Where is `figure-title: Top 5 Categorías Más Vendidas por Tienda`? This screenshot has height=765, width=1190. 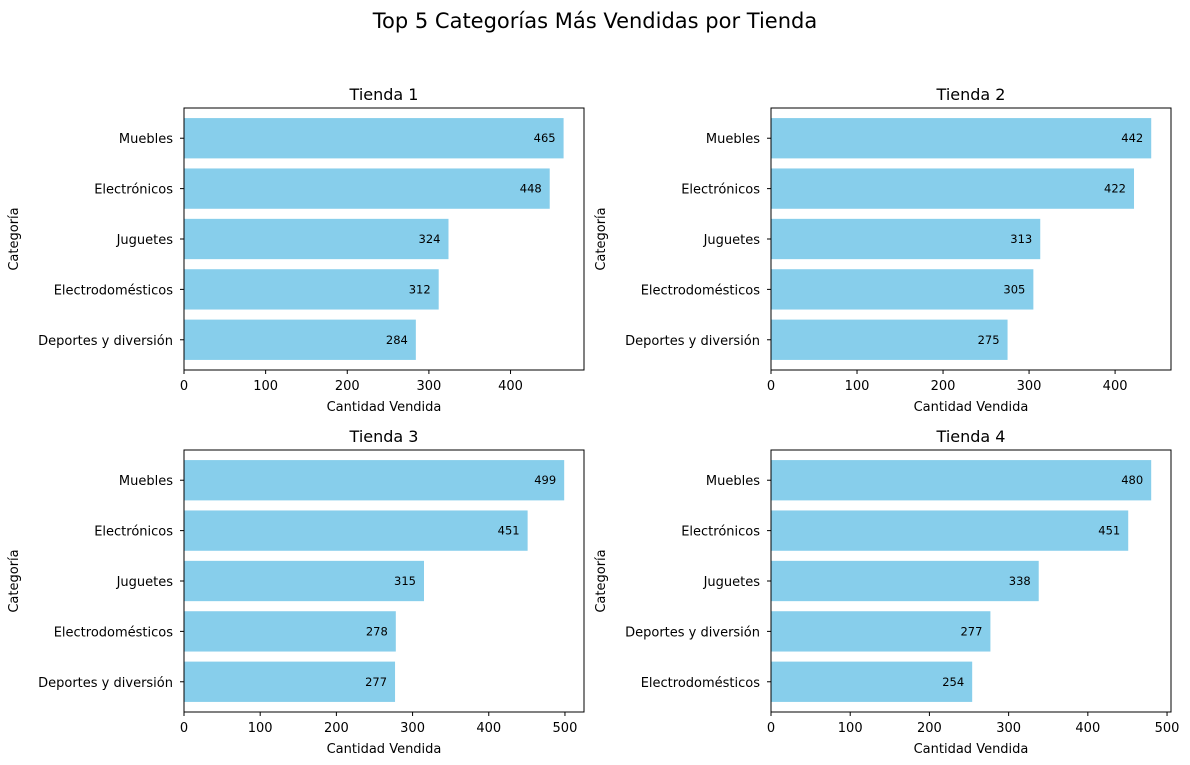 figure-title: Top 5 Categorías Más Vendidas por Tienda is located at coordinates (594, 21).